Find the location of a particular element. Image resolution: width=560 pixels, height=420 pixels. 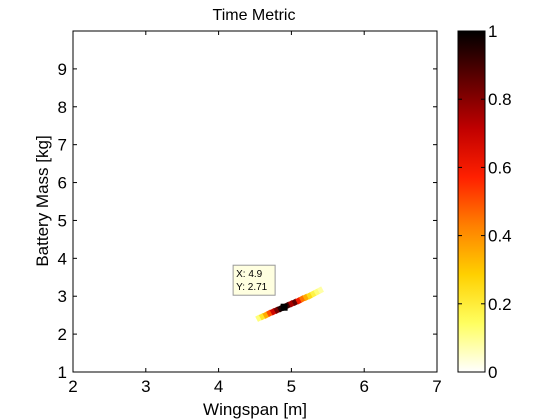

x-tick-label: 7 is located at coordinates (436, 386).